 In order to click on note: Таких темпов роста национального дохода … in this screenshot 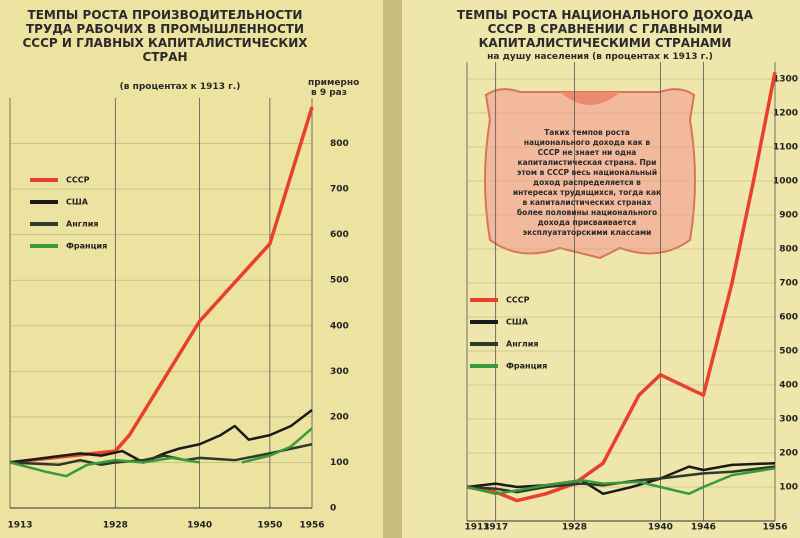, I will do `click(587, 182)`.